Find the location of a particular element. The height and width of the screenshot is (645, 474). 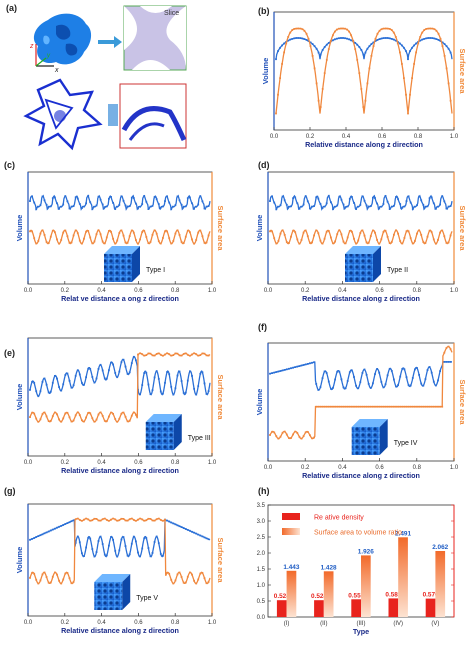

cube-side is located at coordinates (177, 432).